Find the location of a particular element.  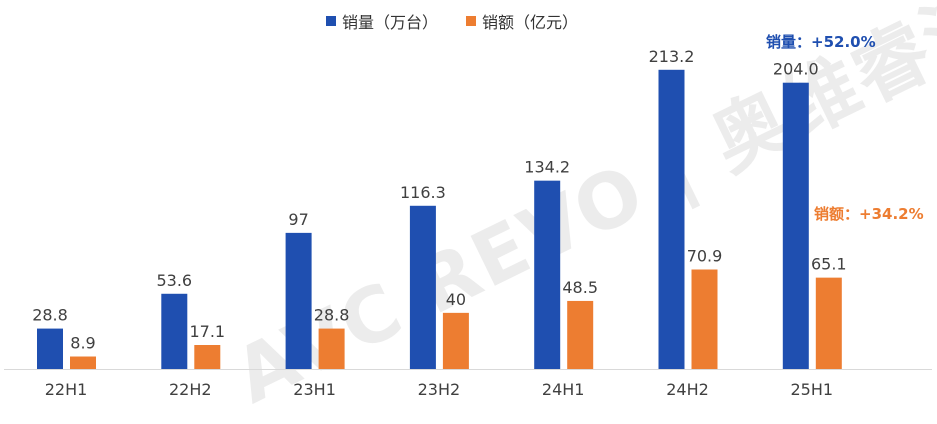

data-label-sales-23H2: 116.3 is located at coordinates (423, 192).